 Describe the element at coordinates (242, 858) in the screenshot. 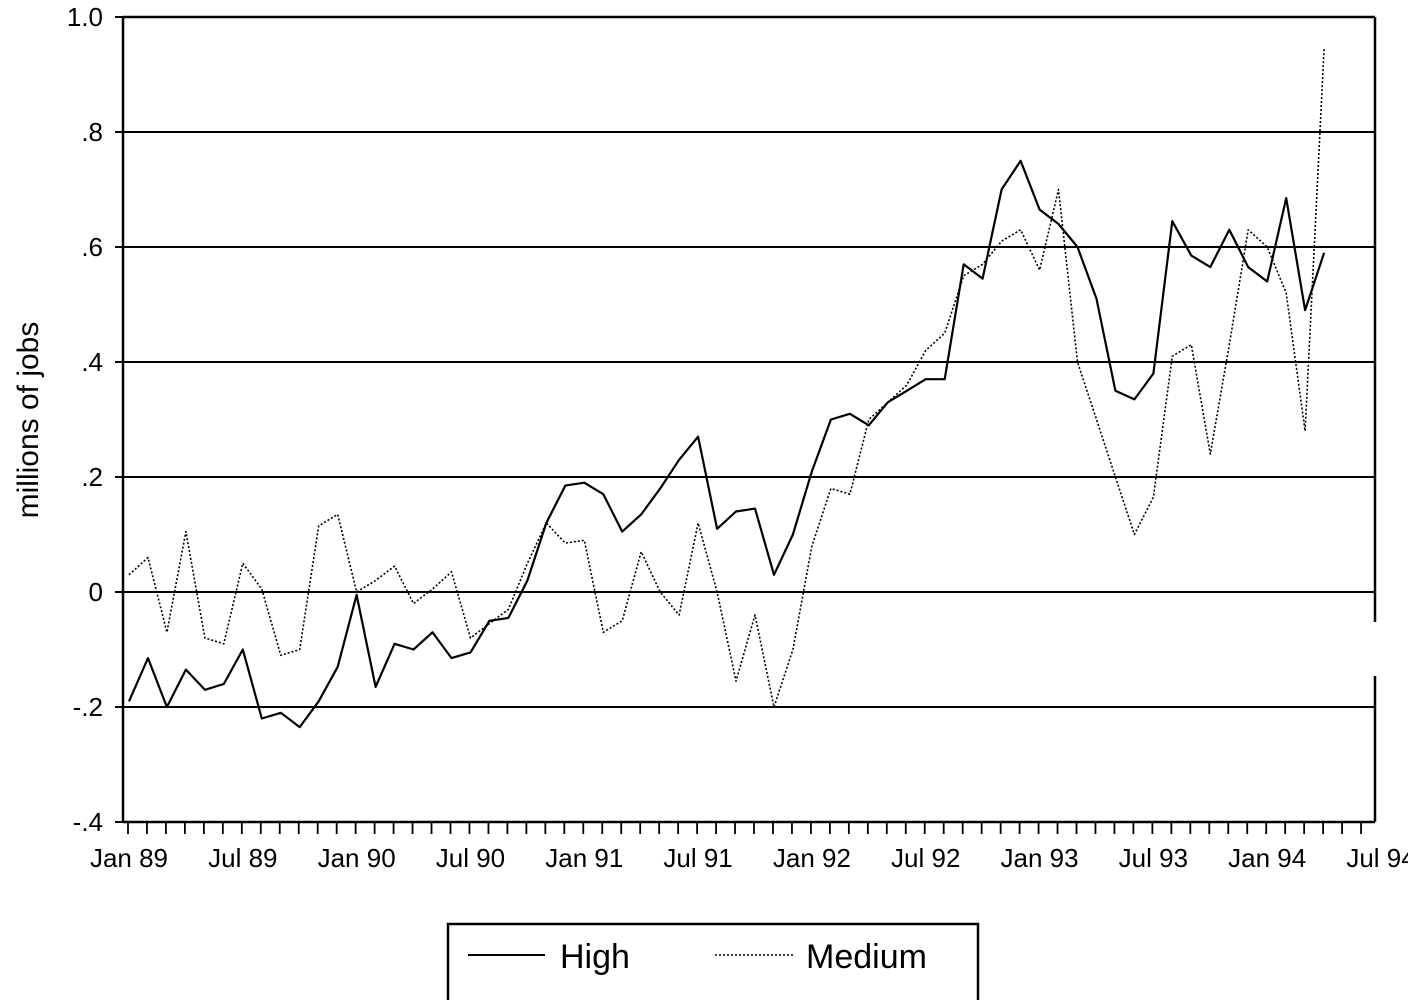

I see `x-tick-label: Jul 89` at that location.